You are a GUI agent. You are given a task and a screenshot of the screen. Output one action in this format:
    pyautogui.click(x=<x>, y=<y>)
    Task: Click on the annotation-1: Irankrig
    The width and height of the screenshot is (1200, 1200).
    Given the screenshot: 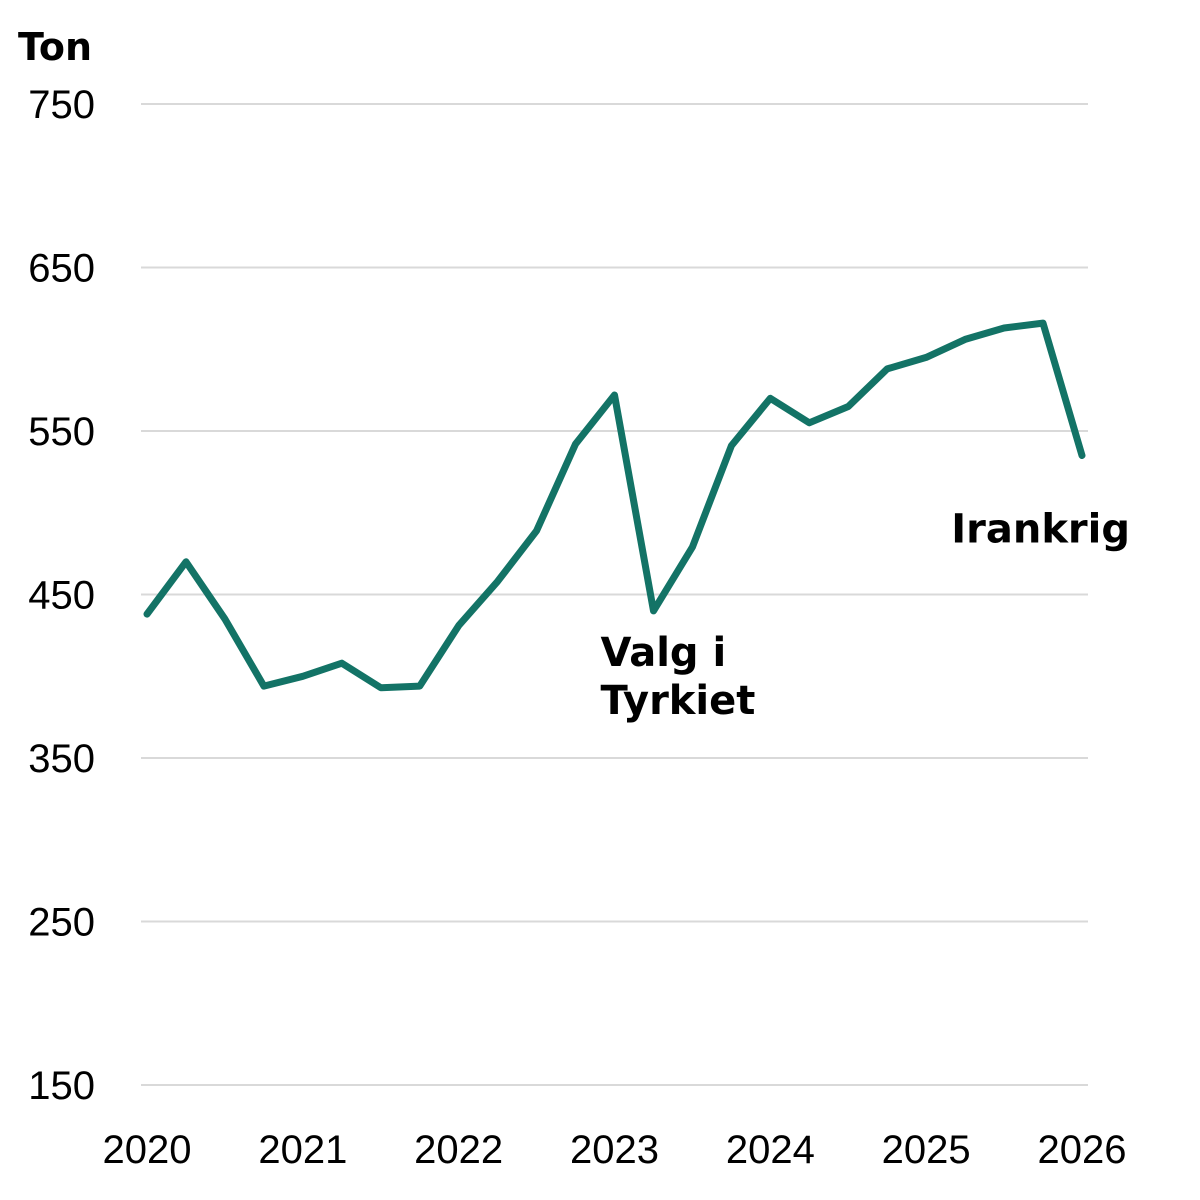 What is the action you would take?
    pyautogui.click(x=1040, y=530)
    